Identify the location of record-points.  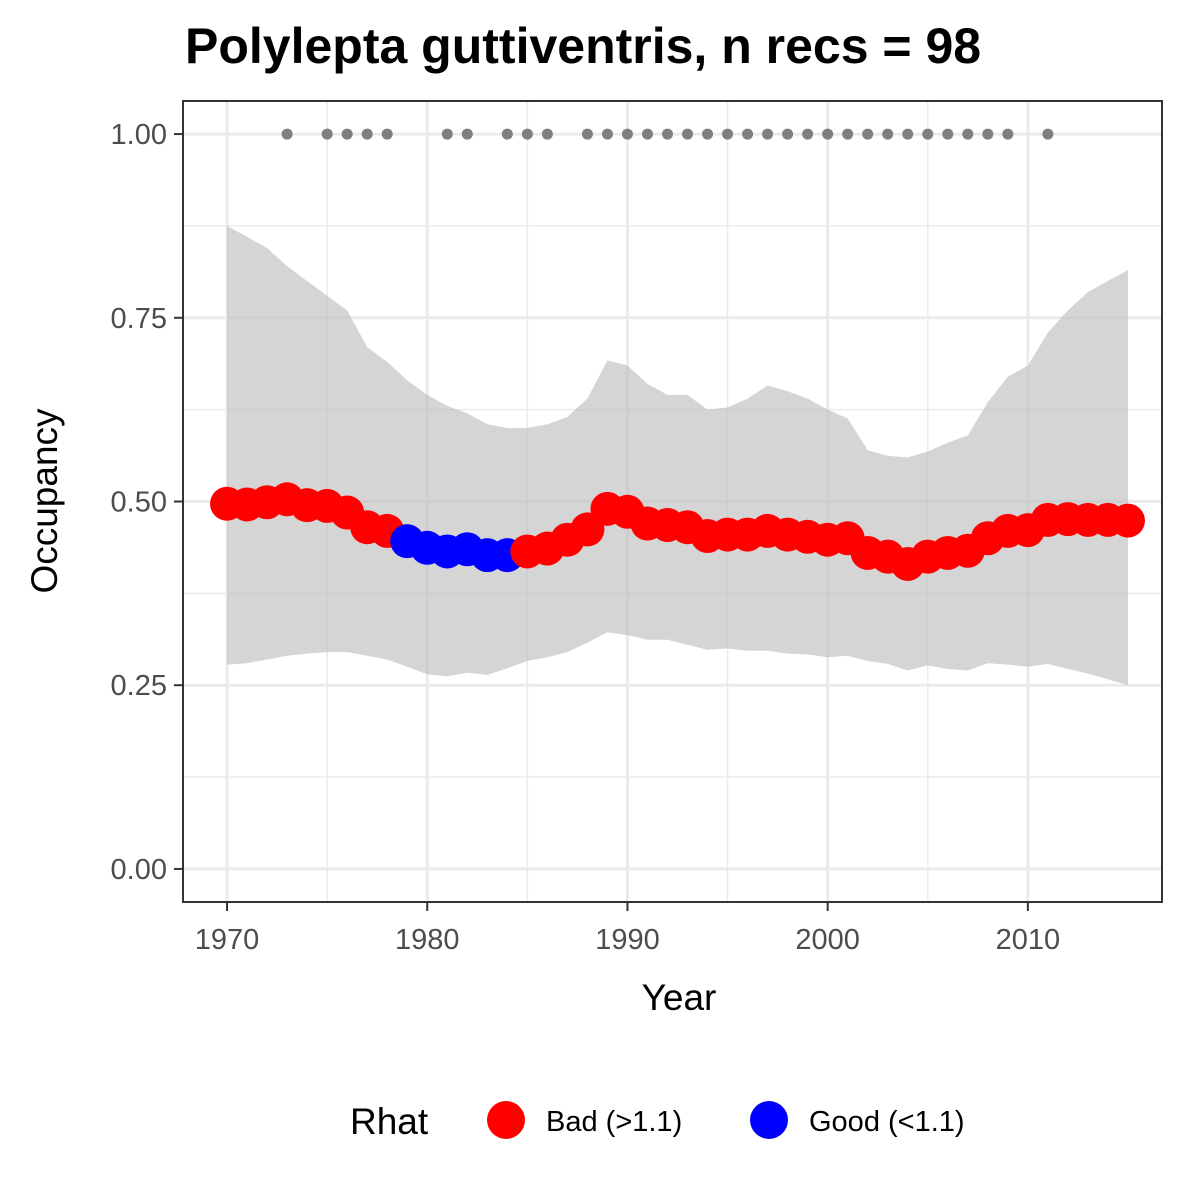
(667, 134).